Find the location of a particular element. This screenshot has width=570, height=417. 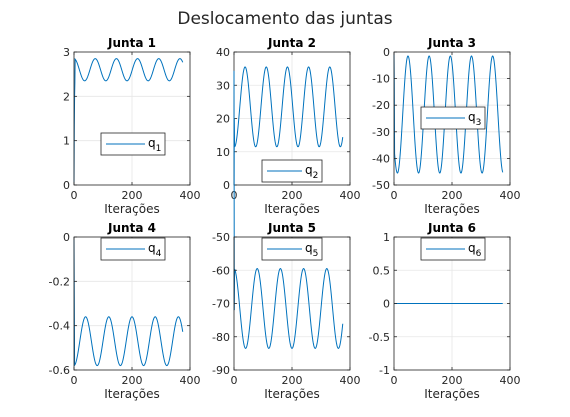

legend: q2 is located at coordinates (292, 171).